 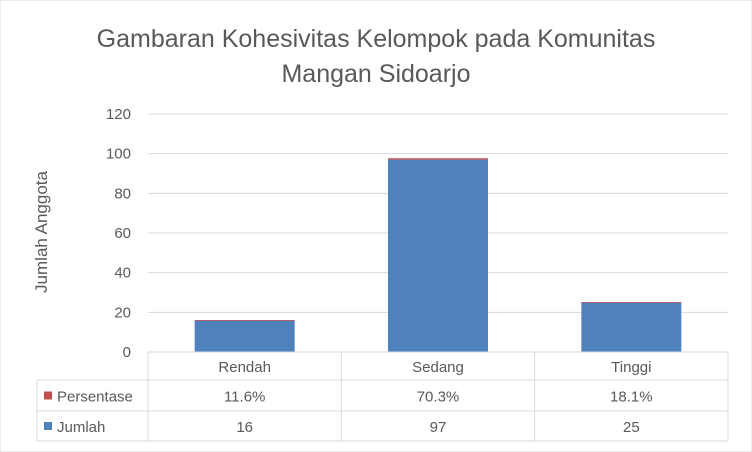 I want to click on legend-key-persentase, so click(x=48, y=395).